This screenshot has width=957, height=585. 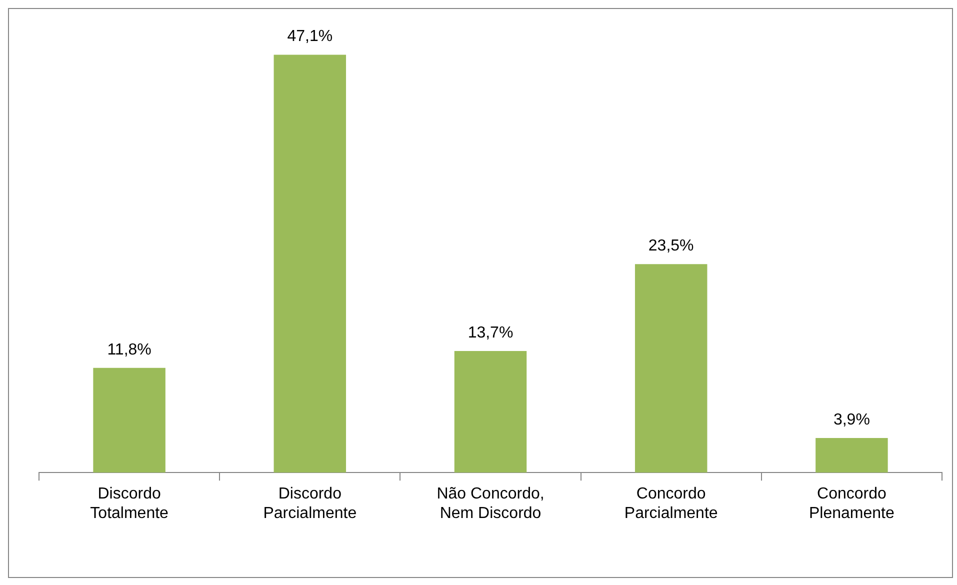 I want to click on data-label: 11,8%, so click(x=129, y=349).